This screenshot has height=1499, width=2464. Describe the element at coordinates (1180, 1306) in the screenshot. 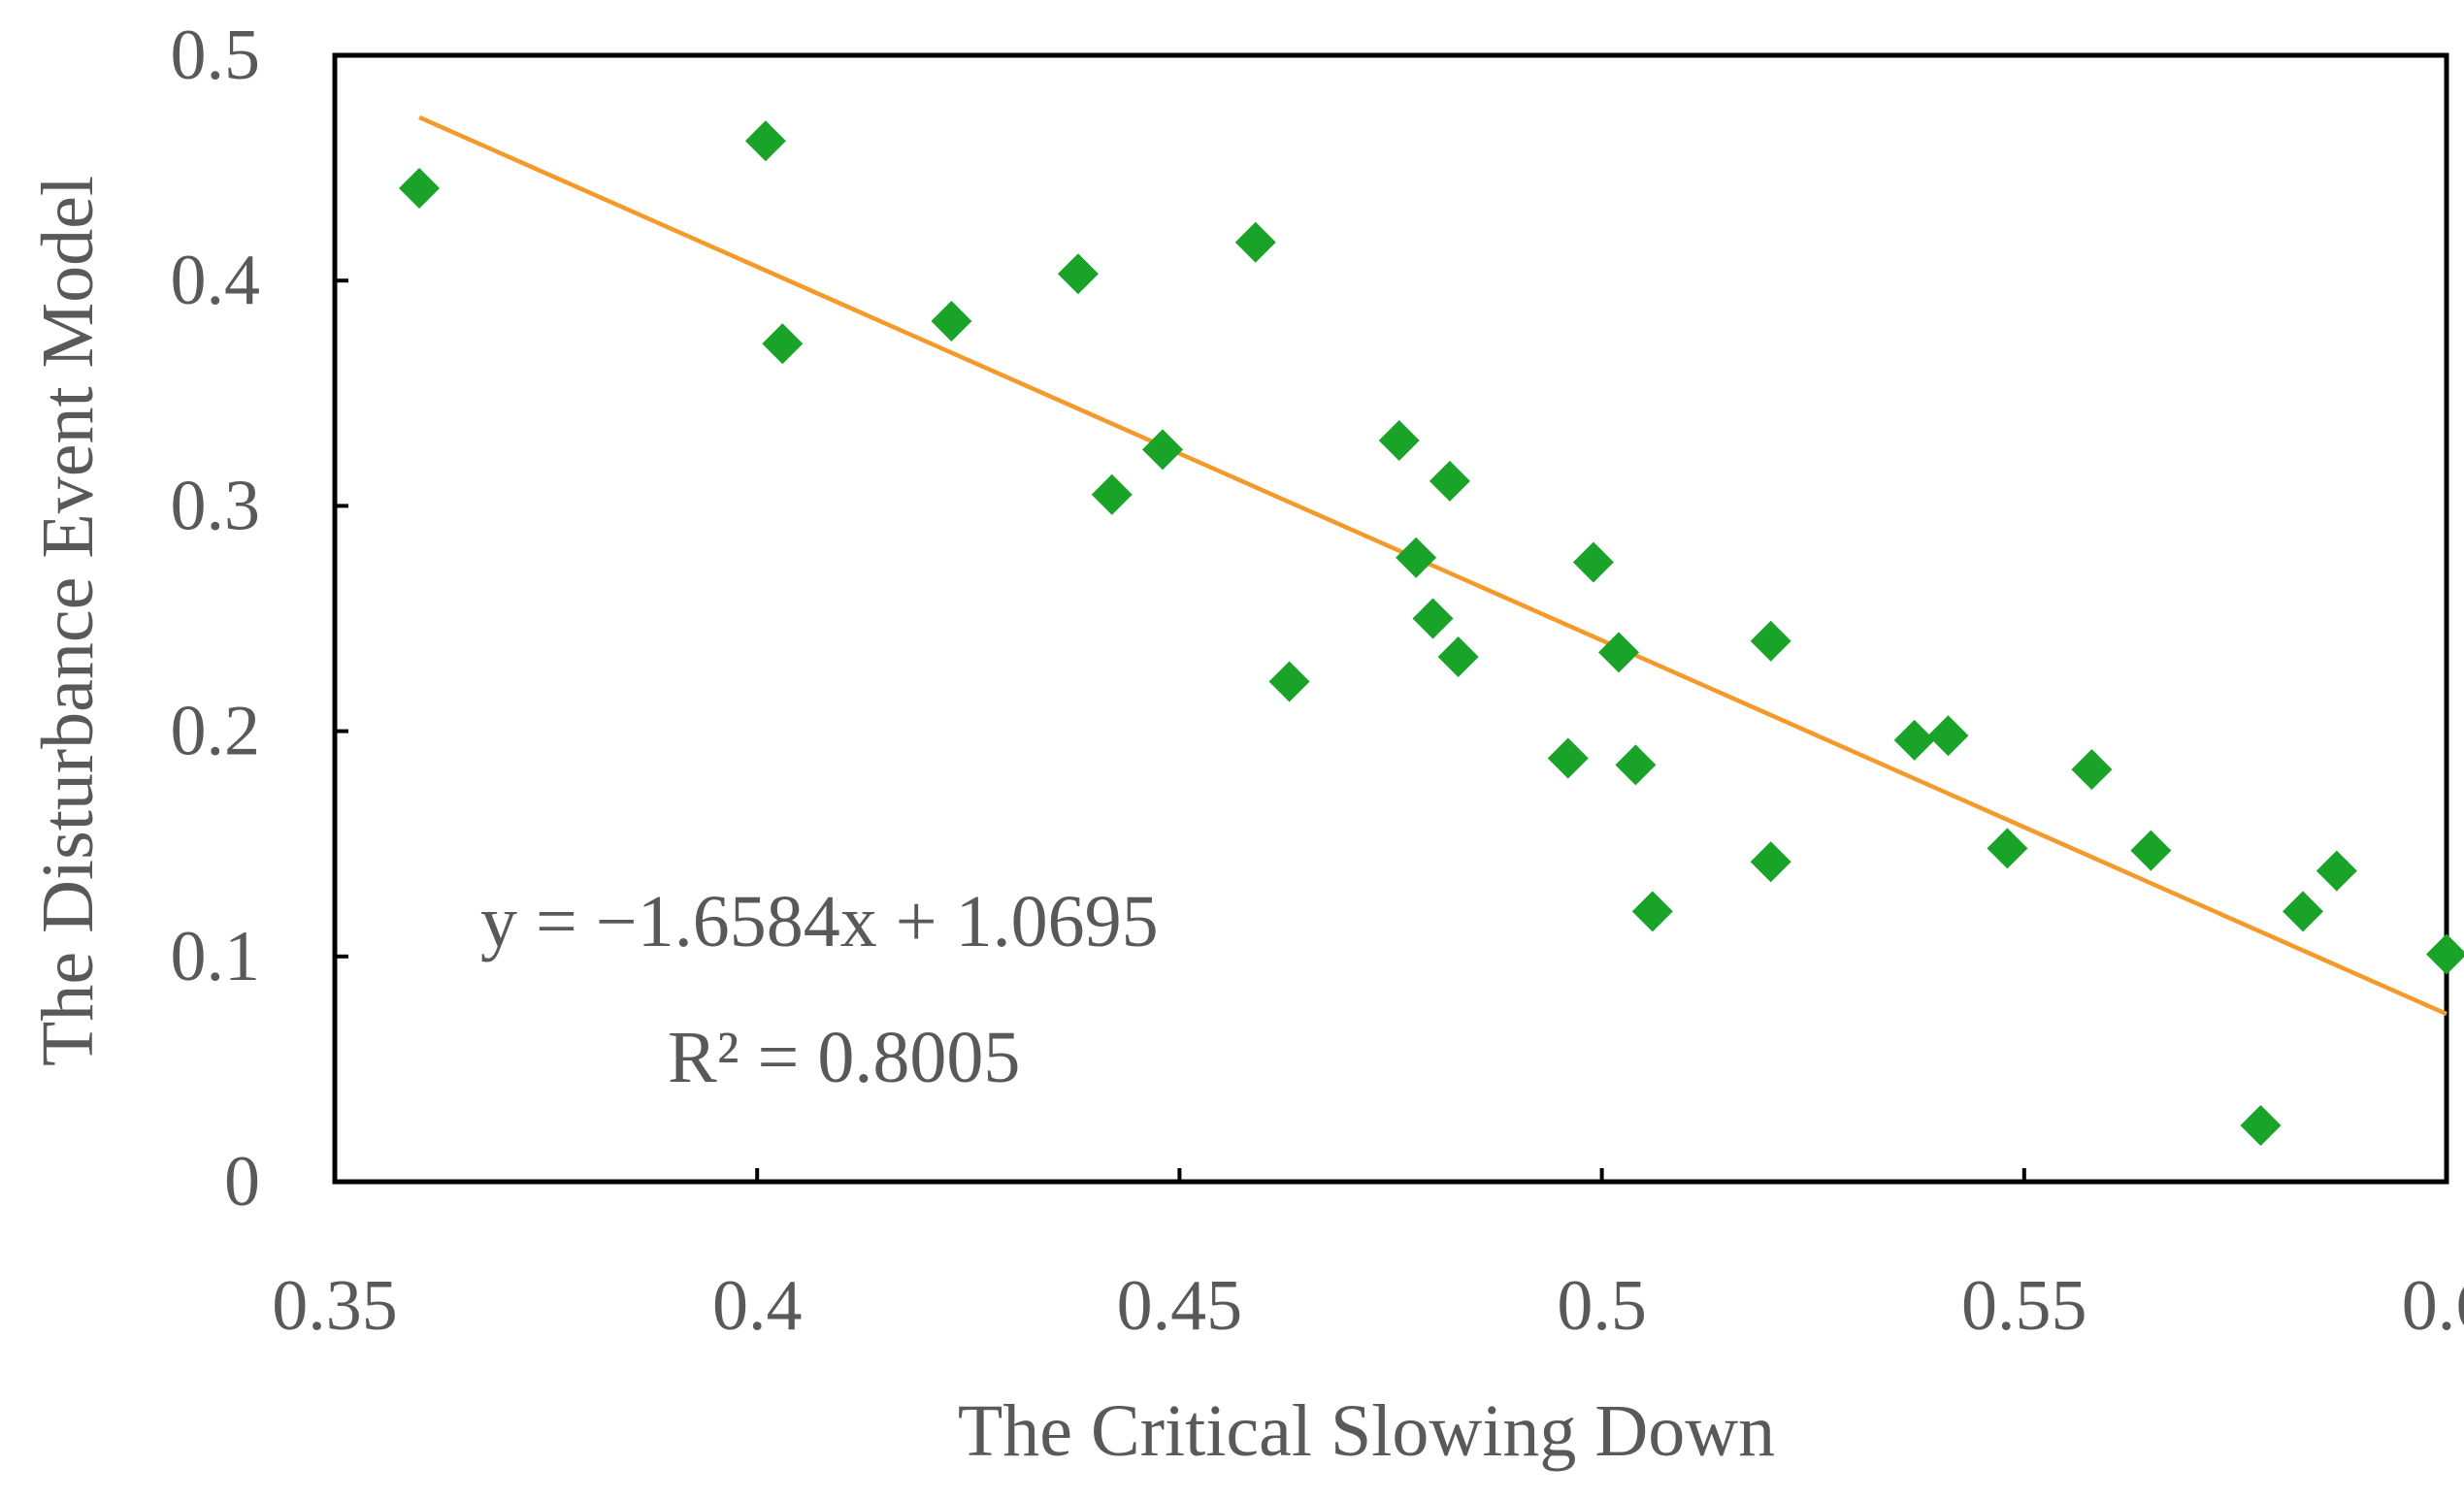

I see `x-tick-label: 0.45` at that location.